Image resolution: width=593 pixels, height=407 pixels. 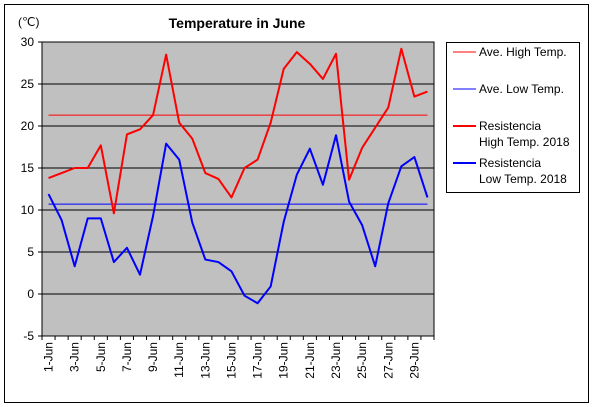 I want to click on y-tick-label: 20, so click(x=28, y=126).